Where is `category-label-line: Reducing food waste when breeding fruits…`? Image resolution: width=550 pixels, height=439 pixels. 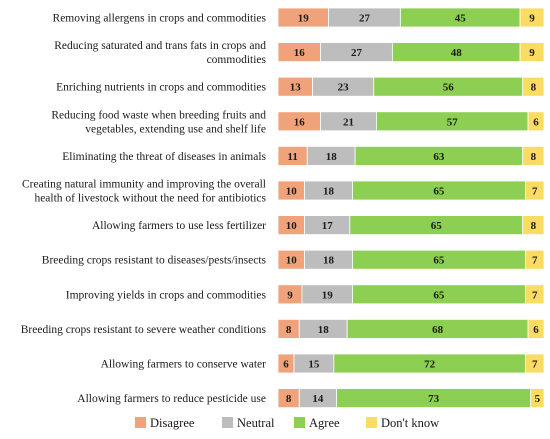
category-label-line: Reducing food waste when breeding fruits… is located at coordinates (158, 115).